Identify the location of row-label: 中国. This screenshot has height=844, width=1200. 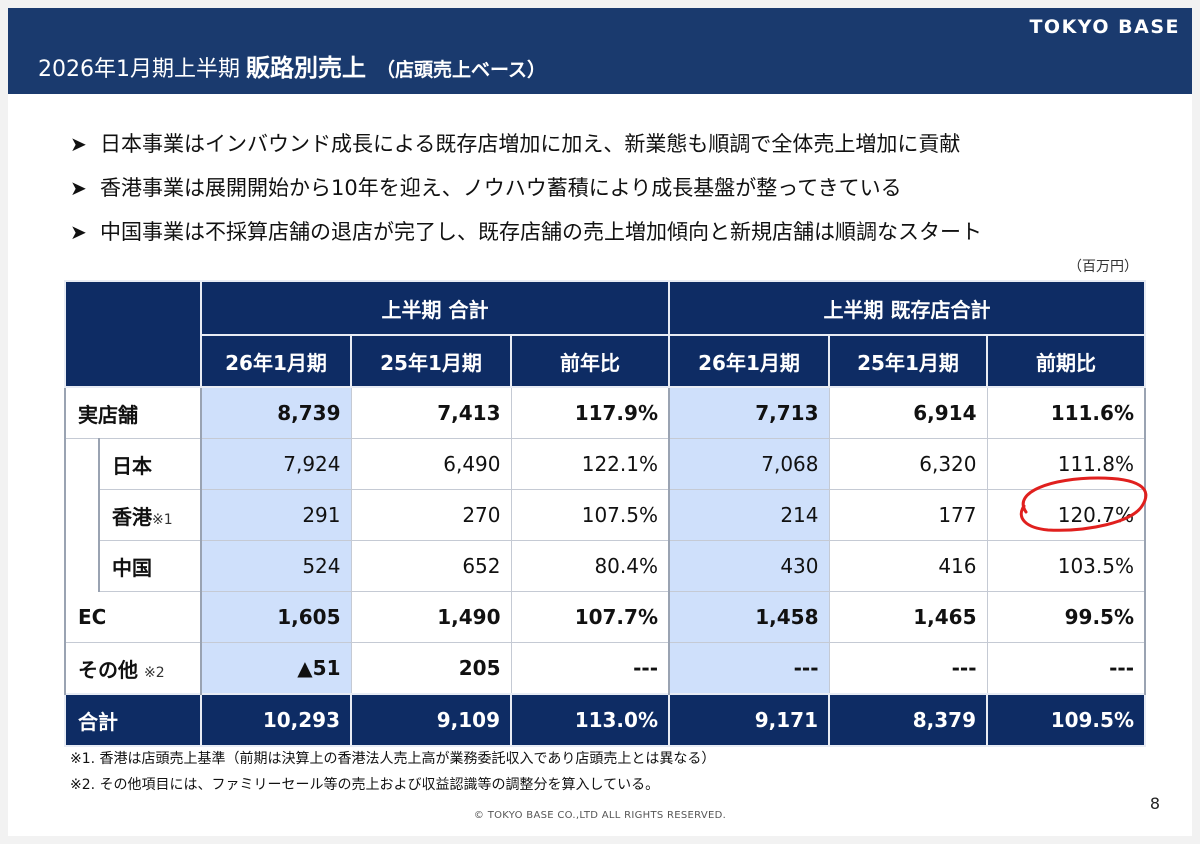
(150, 566).